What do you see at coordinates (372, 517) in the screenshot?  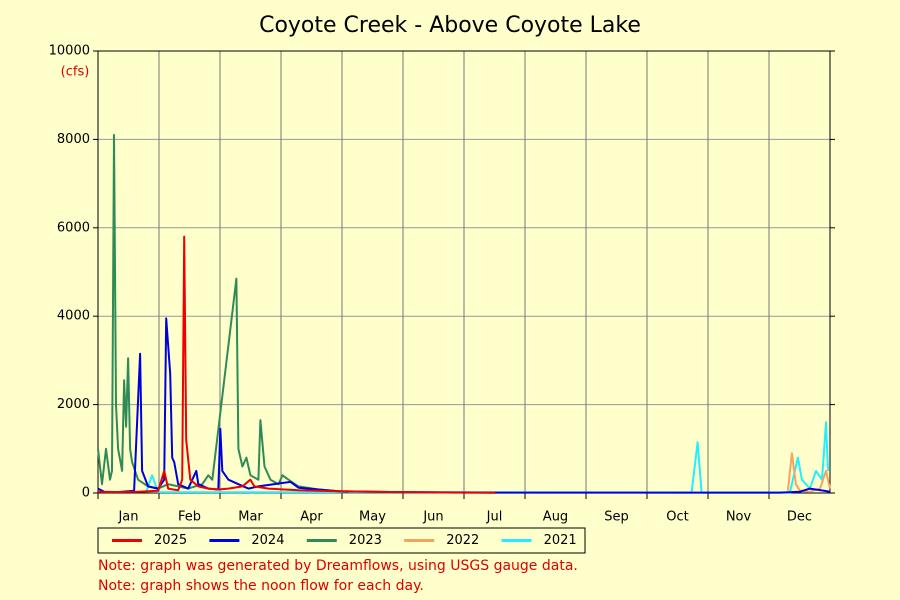 I see `x-tick-label: May` at bounding box center [372, 517].